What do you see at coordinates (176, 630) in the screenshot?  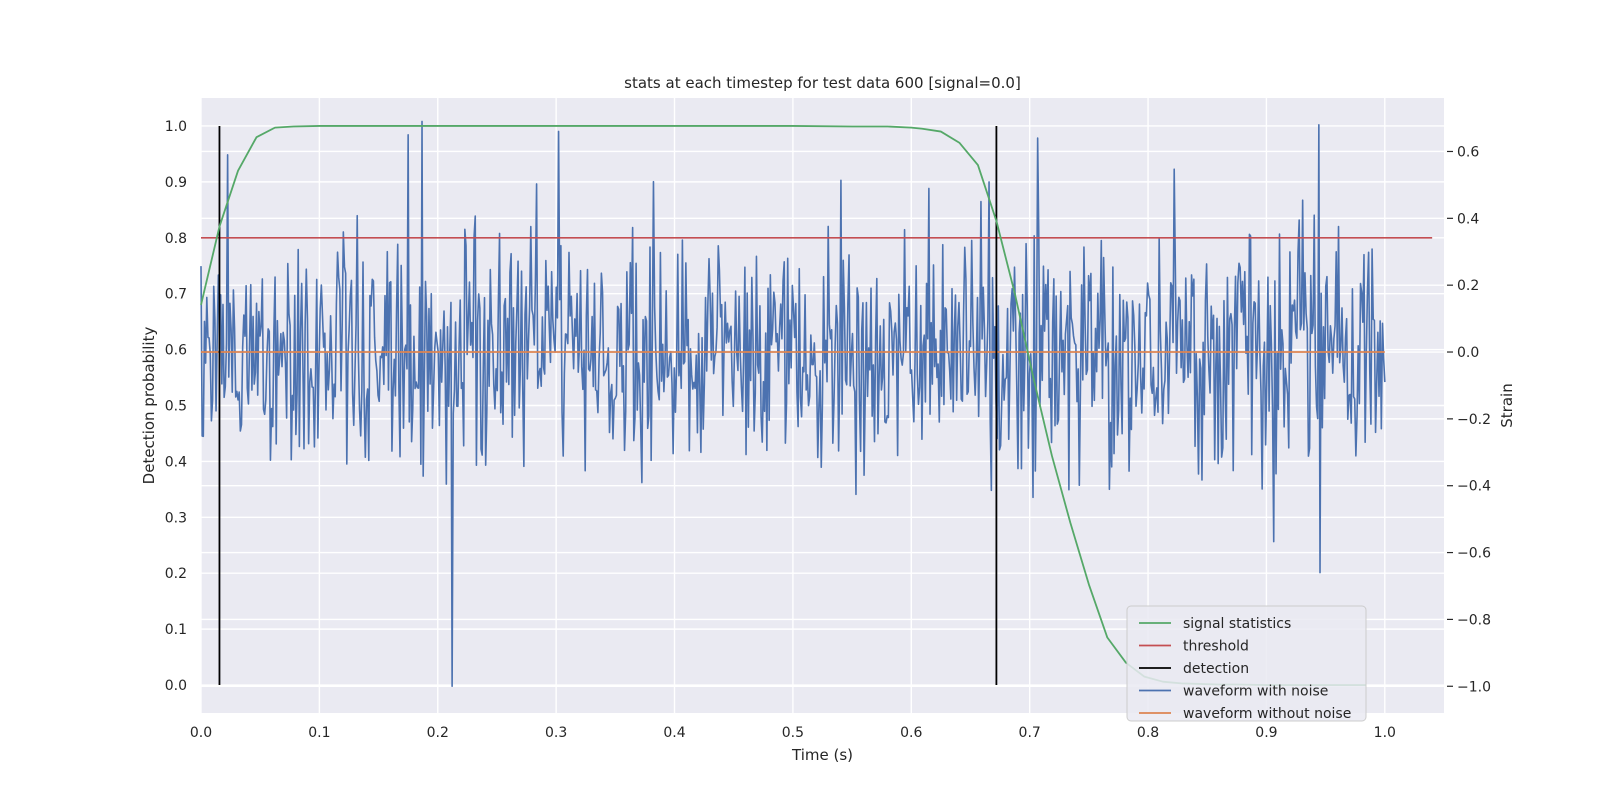 I see `y-tick-label: 0.1` at bounding box center [176, 630].